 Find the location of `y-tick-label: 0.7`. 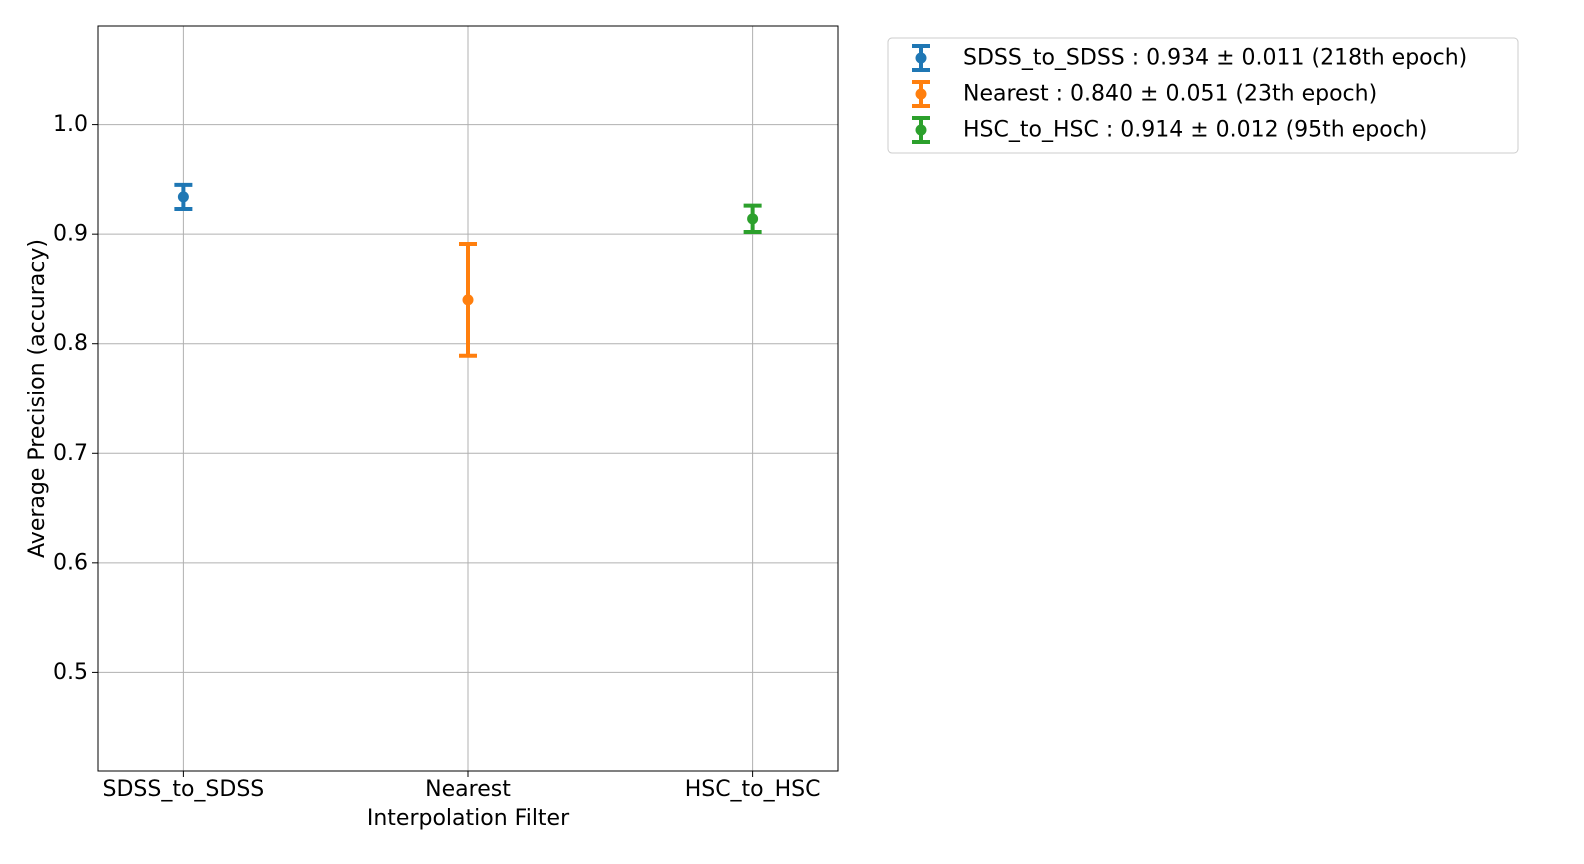

y-tick-label: 0.7 is located at coordinates (70, 453).